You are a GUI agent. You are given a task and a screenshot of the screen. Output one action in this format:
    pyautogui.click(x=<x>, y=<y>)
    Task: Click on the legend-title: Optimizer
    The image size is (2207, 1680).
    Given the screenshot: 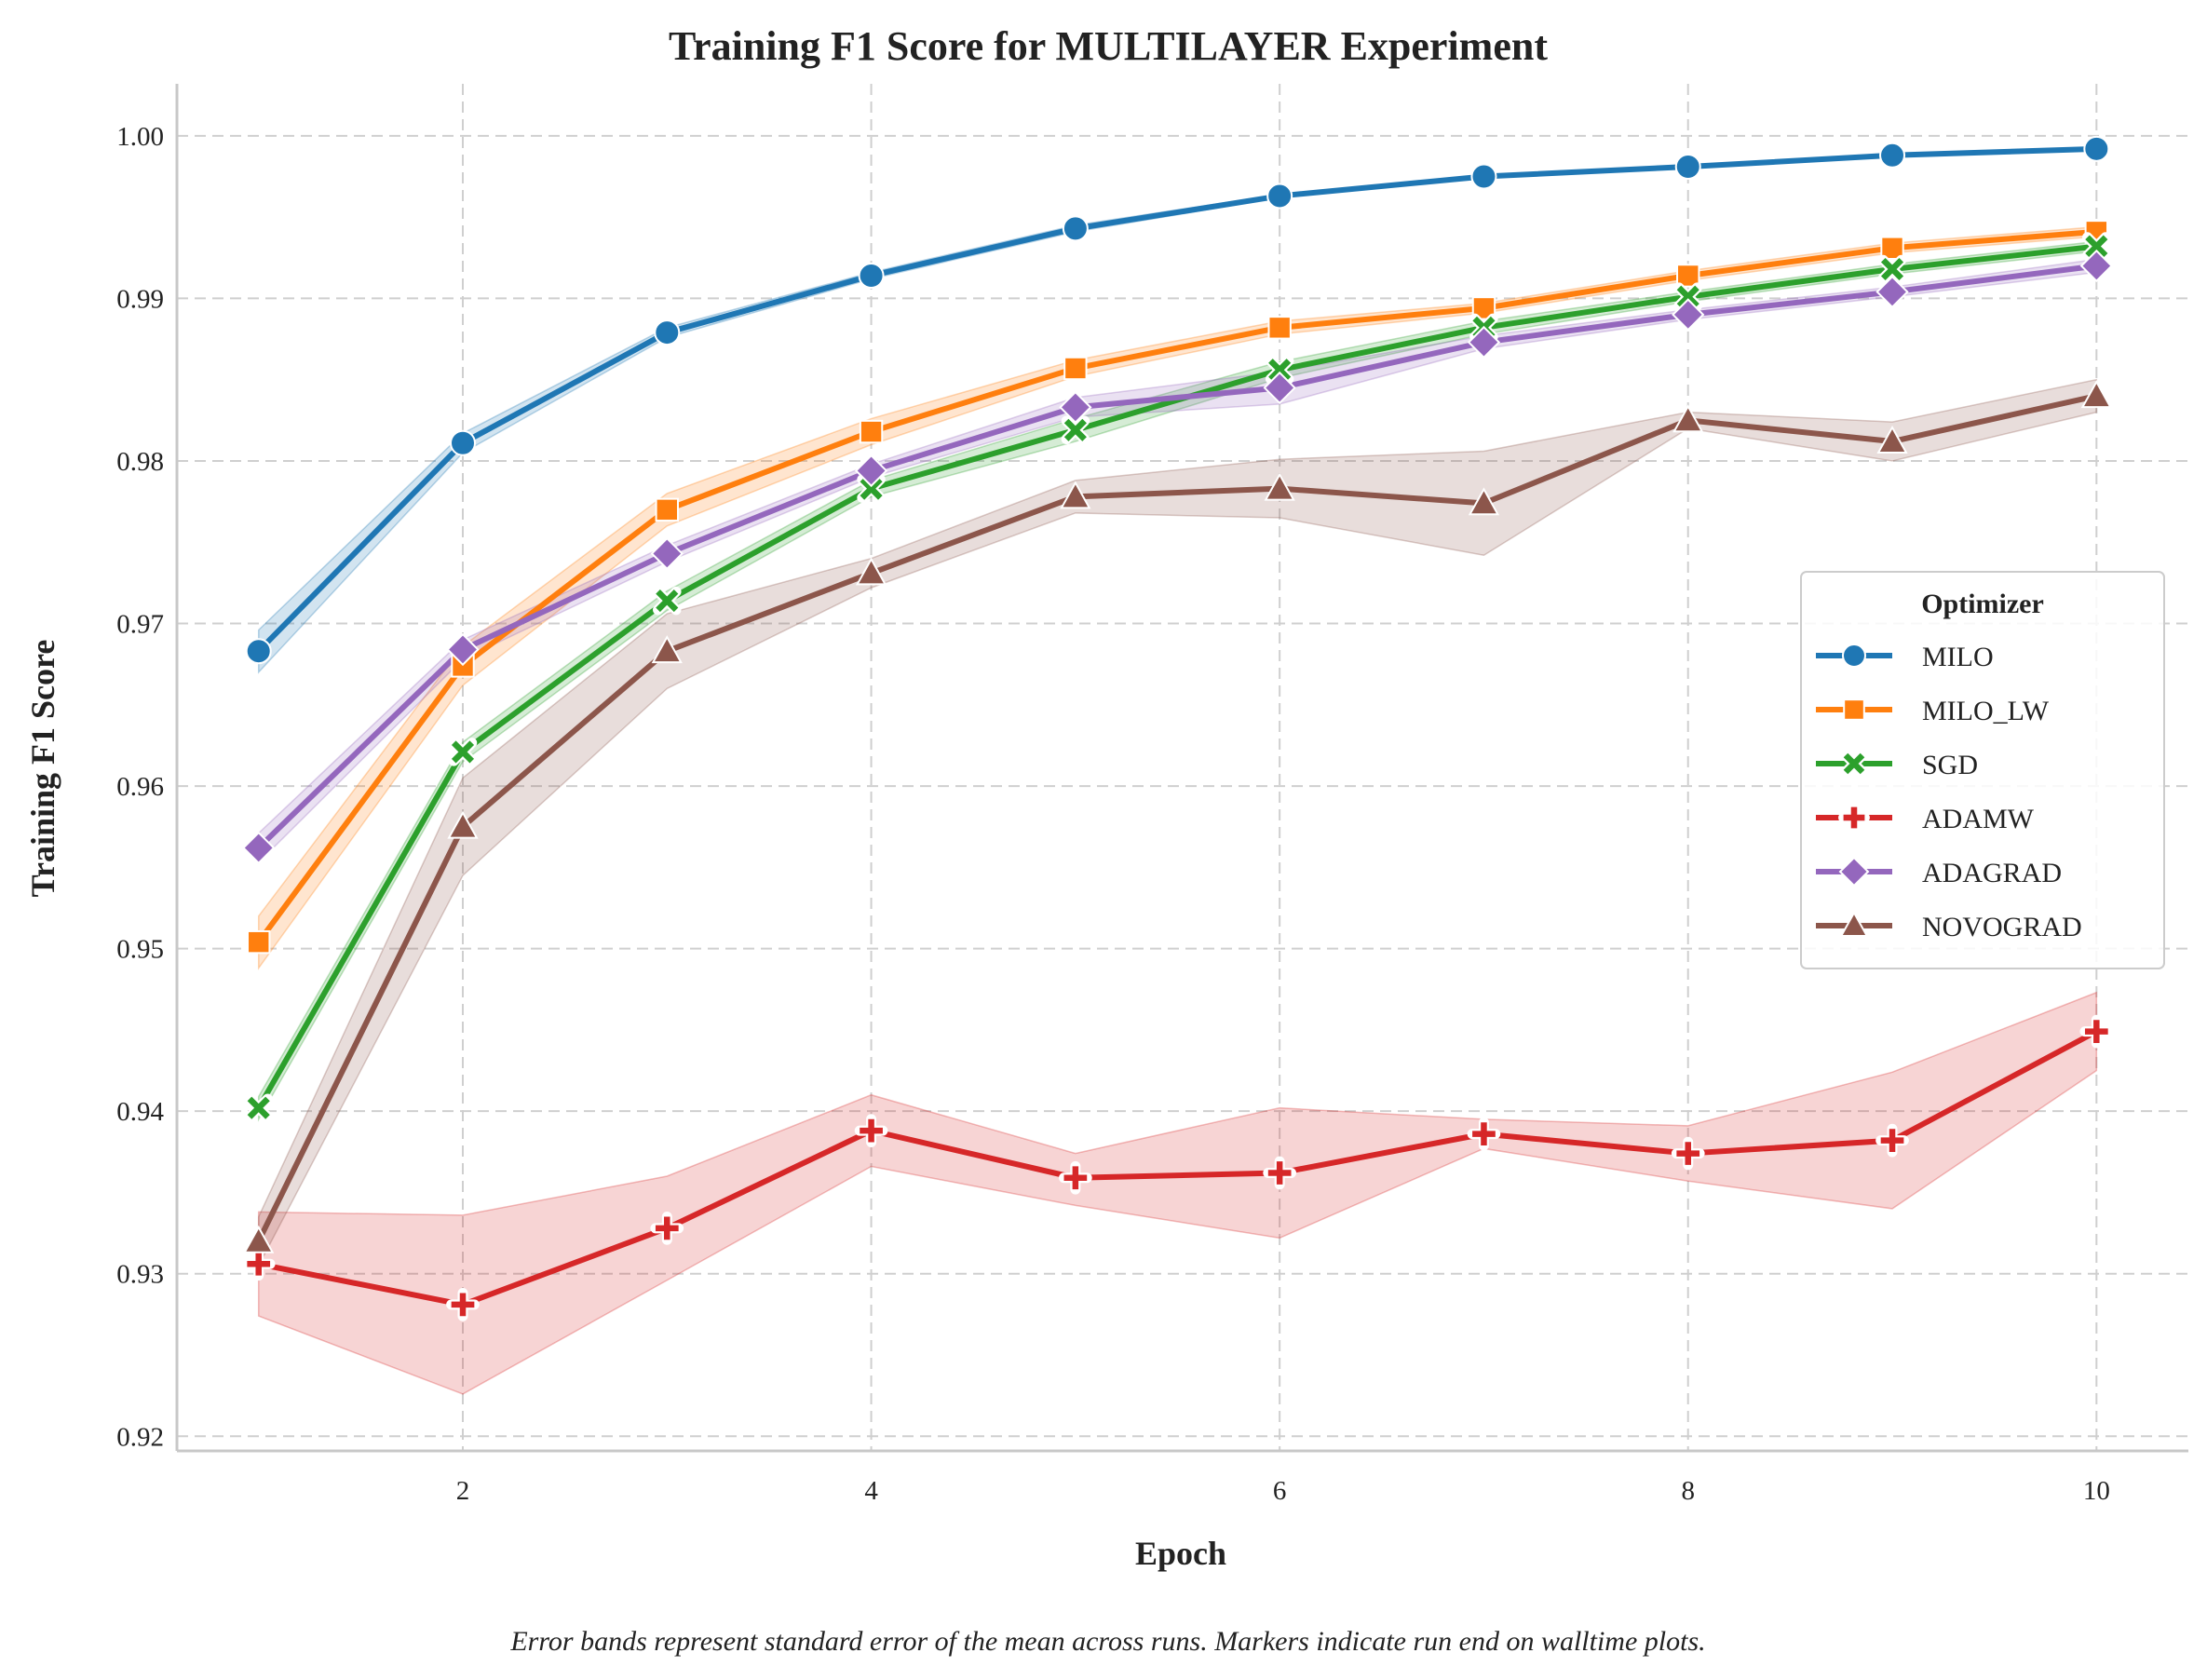 What is the action you would take?
    pyautogui.click(x=1982, y=604)
    